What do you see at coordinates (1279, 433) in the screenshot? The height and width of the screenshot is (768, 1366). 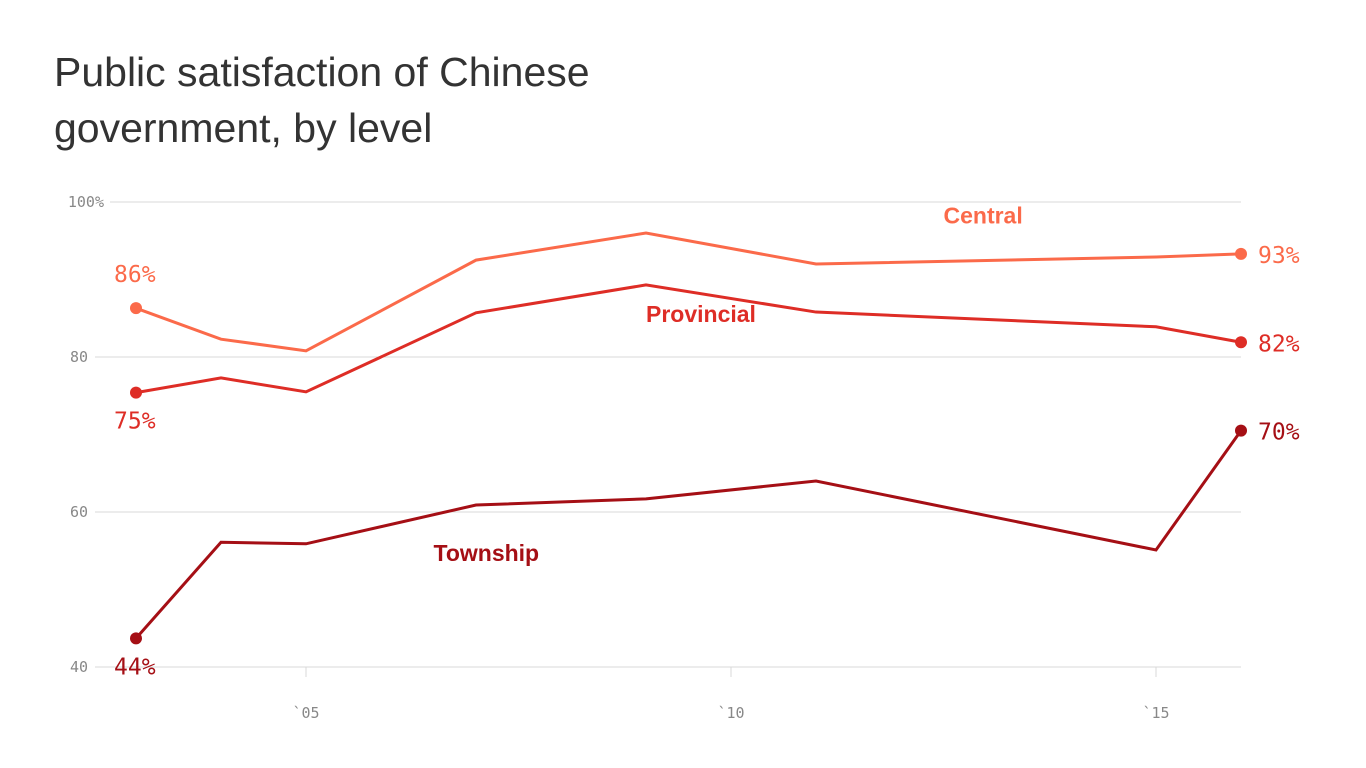 I see `end-value-label: 70%` at bounding box center [1279, 433].